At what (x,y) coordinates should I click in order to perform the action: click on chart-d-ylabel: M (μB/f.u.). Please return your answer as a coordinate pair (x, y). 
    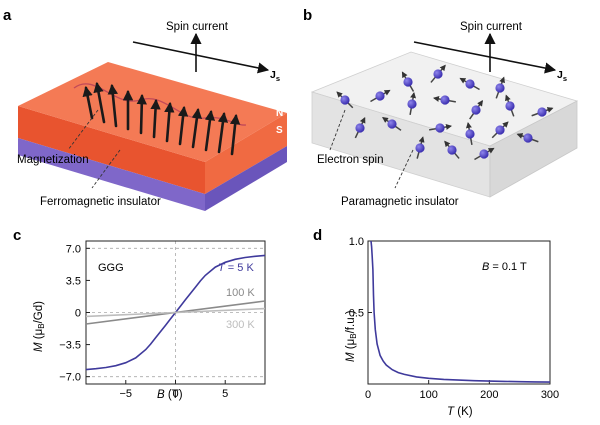
    Looking at the image, I should click on (351, 336).